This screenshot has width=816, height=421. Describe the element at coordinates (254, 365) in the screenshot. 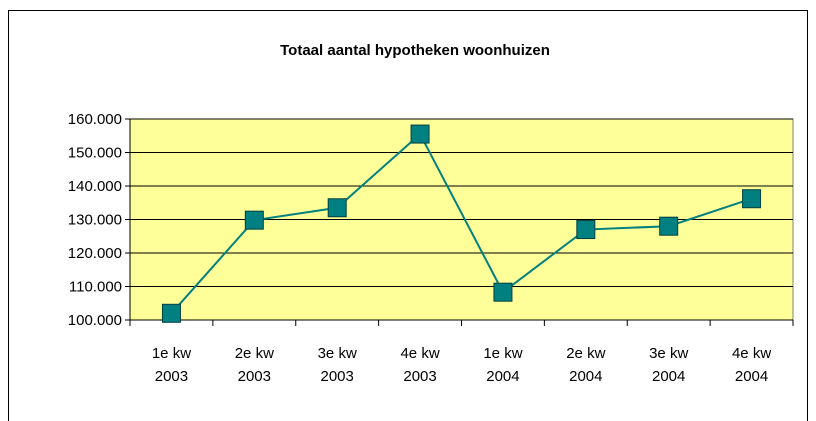

I see `x-tick-label: 2e kw 2003` at that location.